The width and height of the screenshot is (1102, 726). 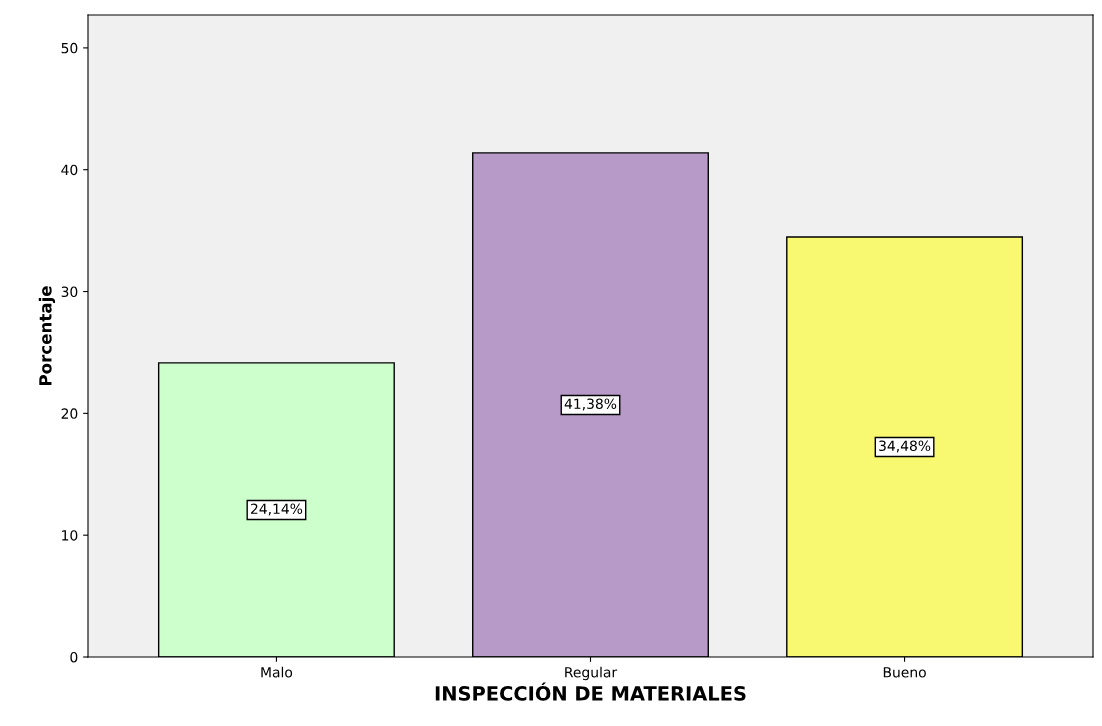 I want to click on data-label: 41,38%, so click(x=590, y=404).